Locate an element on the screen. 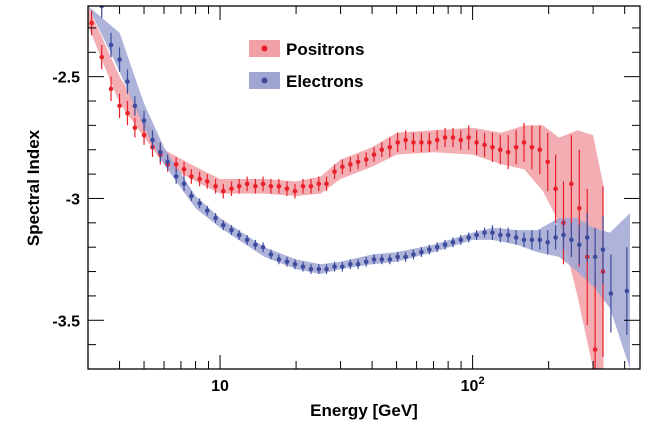 The height and width of the screenshot is (428, 657). y-tick-label: -3 is located at coordinates (73, 199).